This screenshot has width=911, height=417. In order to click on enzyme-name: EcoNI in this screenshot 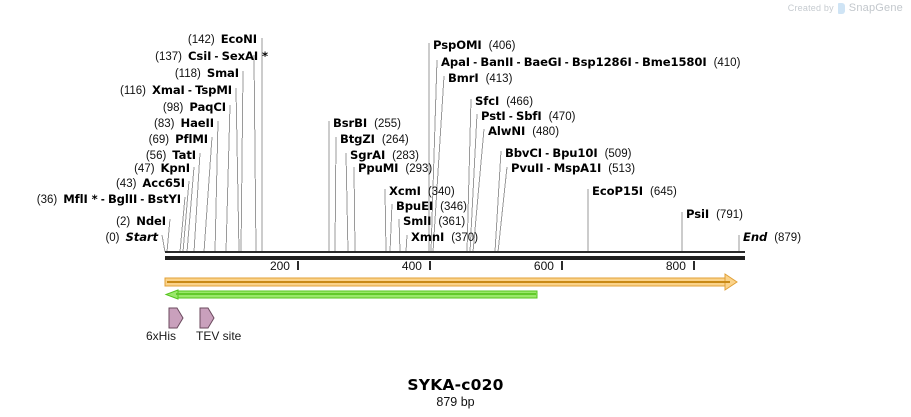, I will do `click(238, 39)`.